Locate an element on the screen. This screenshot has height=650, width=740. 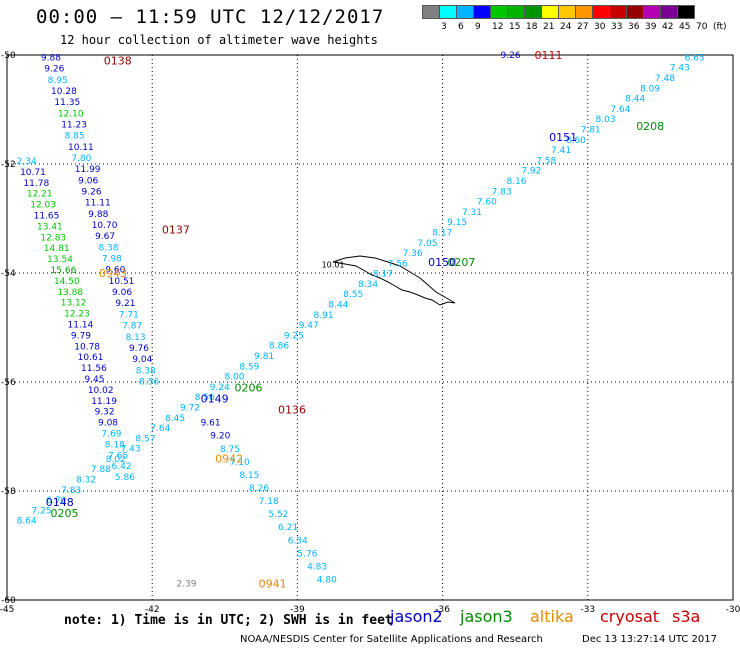
wave-height-label: 8.60 is located at coordinates (576, 141).